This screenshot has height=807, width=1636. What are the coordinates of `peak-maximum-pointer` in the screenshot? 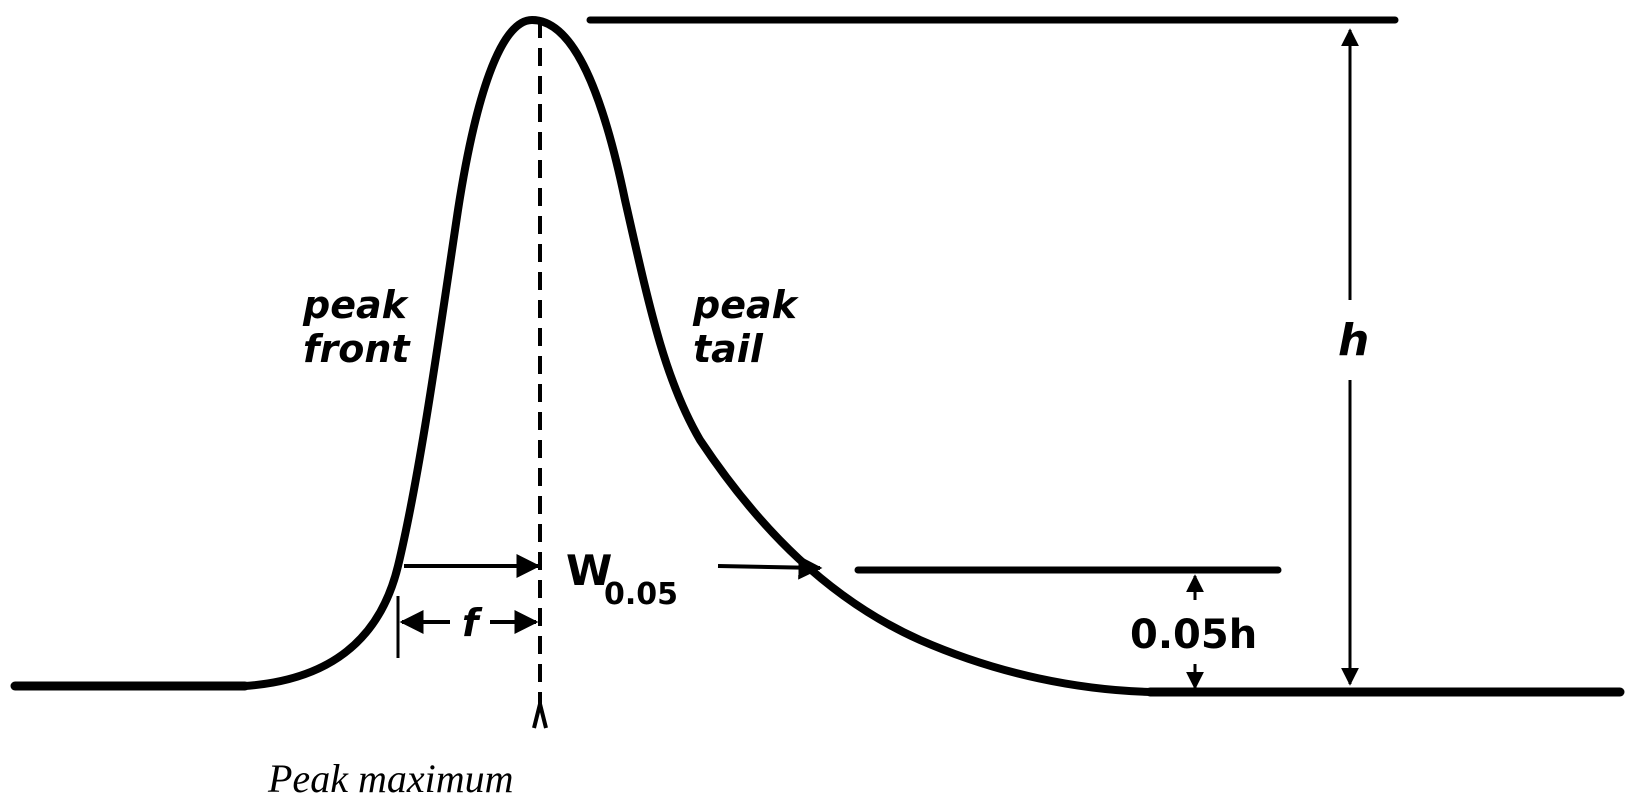 It's located at (540, 716).